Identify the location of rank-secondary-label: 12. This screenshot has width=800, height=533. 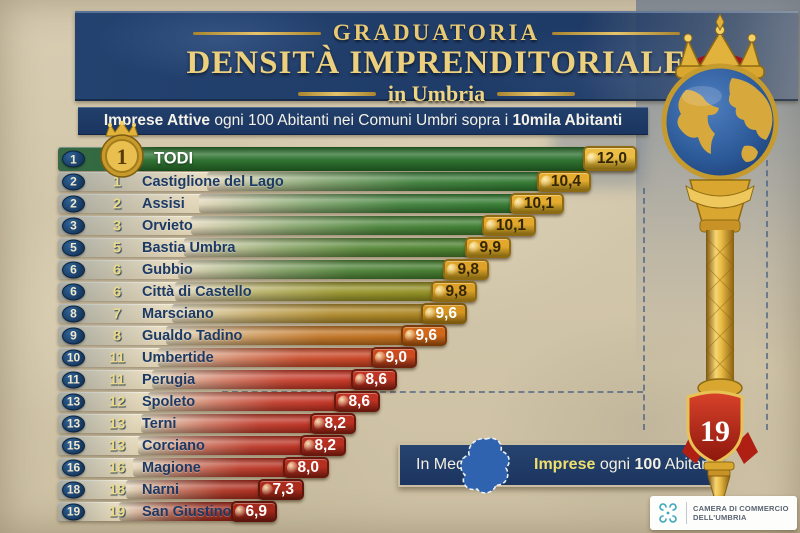
(117, 401).